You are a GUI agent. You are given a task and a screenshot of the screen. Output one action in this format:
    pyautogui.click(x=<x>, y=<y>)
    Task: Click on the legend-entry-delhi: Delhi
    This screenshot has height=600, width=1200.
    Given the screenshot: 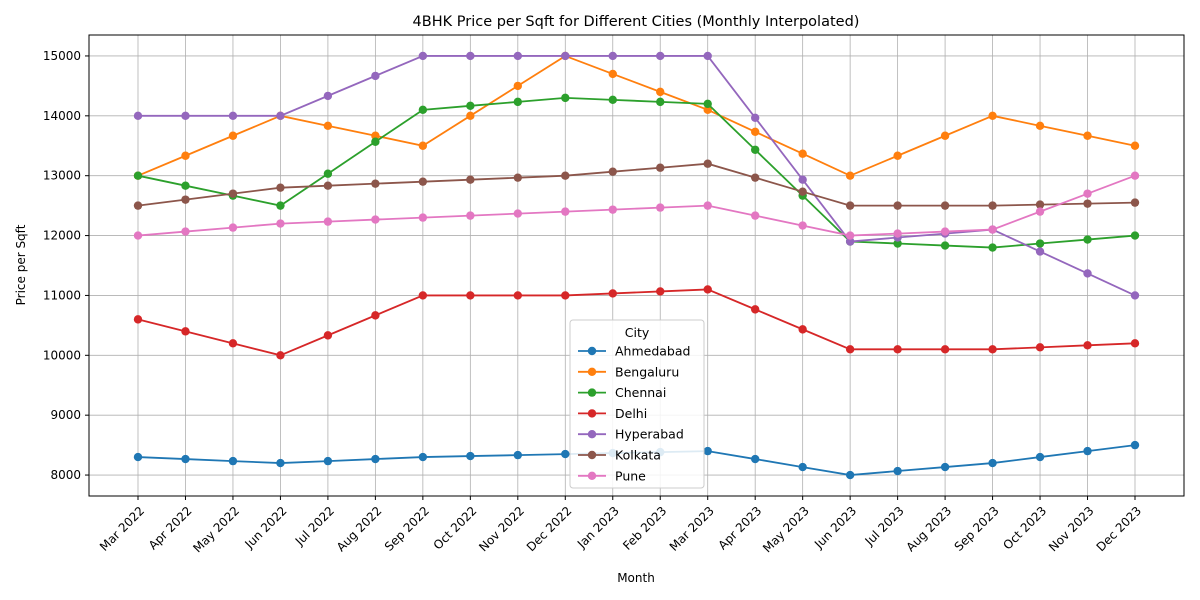 What is the action you would take?
    pyautogui.click(x=612, y=413)
    